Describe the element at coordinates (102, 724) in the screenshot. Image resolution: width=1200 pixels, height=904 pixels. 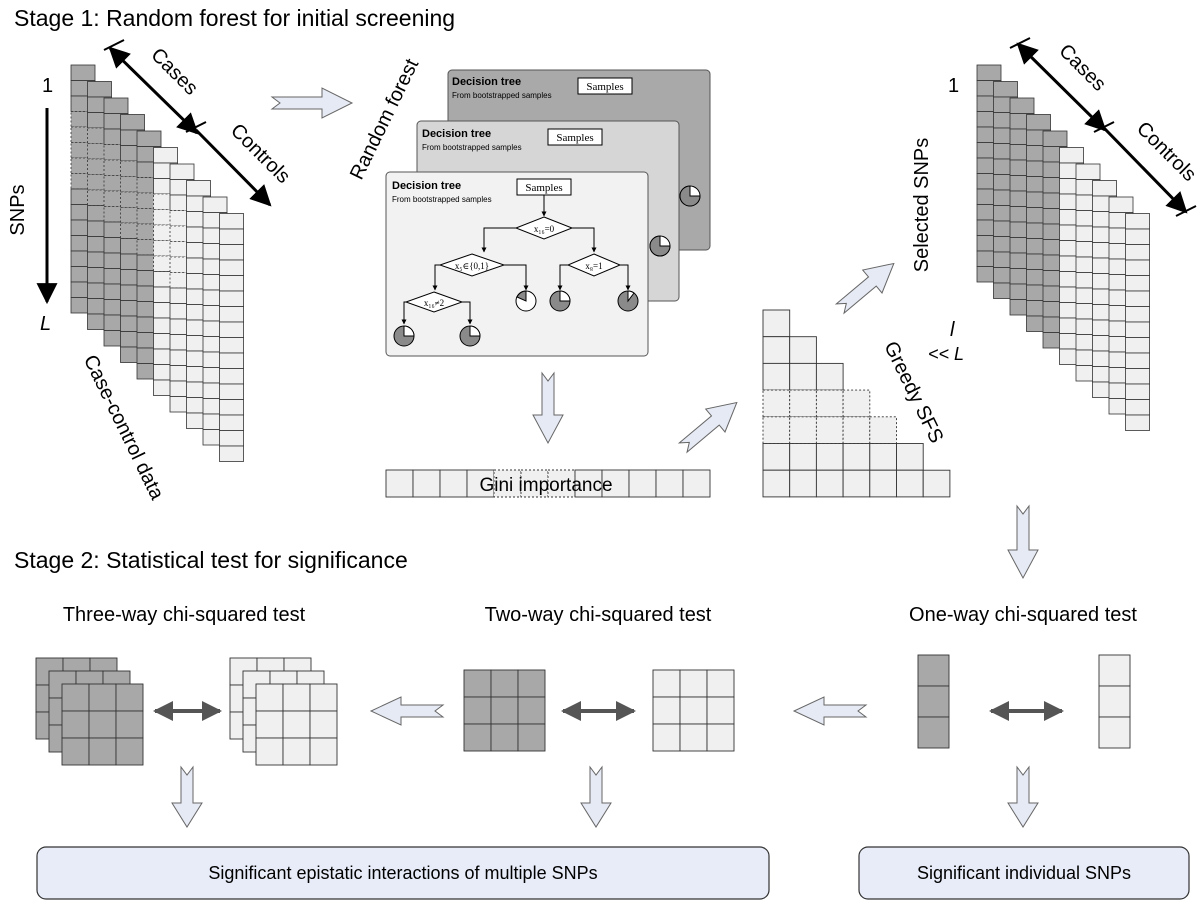
I see `three-way-case-layer` at that location.